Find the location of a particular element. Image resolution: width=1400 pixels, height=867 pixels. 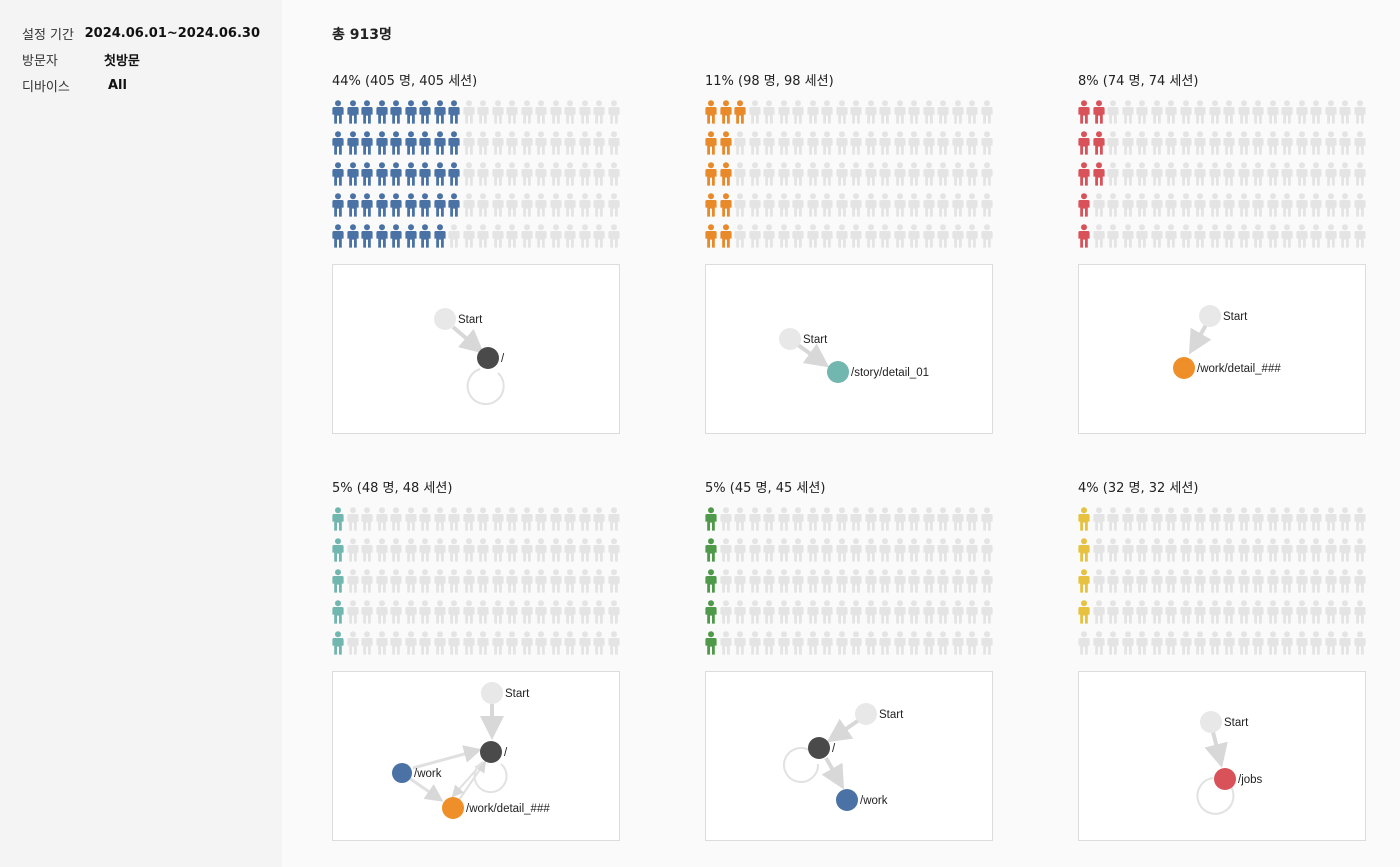

flow-diagram: Start / /work is located at coordinates (849, 756).